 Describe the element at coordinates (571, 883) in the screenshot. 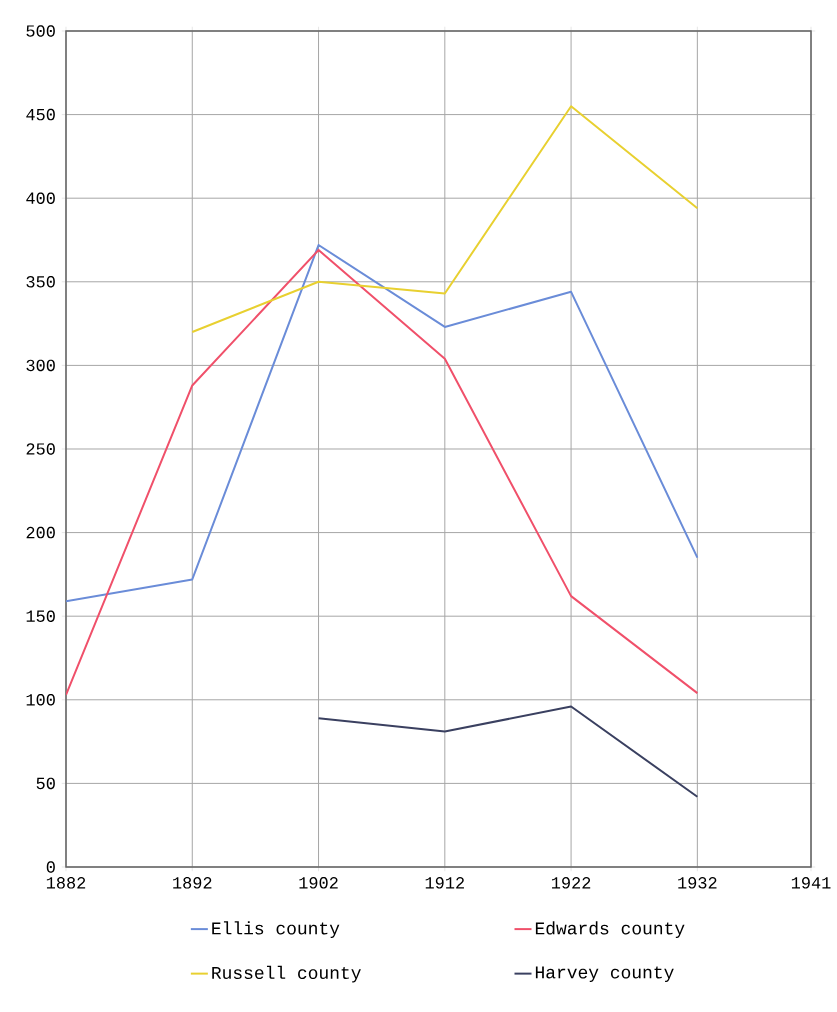

I see `x-tick-label: 1922` at that location.